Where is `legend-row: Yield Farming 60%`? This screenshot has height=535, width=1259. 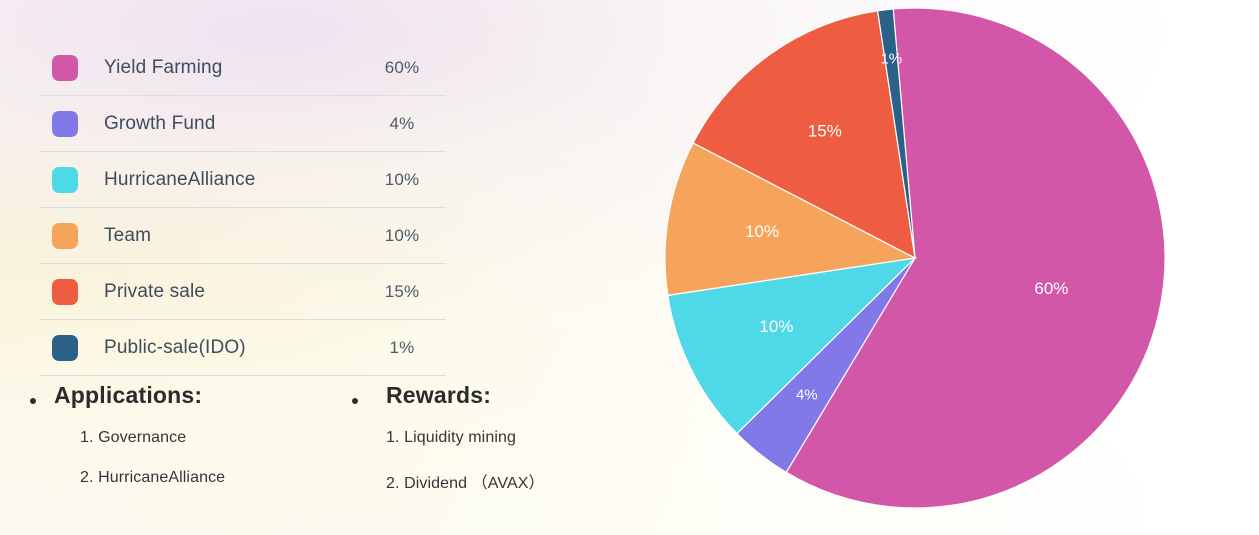 legend-row: Yield Farming 60% is located at coordinates (243, 68).